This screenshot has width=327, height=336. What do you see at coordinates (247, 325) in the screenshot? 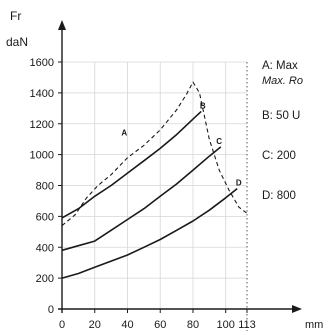
I see `x-tick-label: 113` at bounding box center [247, 325].